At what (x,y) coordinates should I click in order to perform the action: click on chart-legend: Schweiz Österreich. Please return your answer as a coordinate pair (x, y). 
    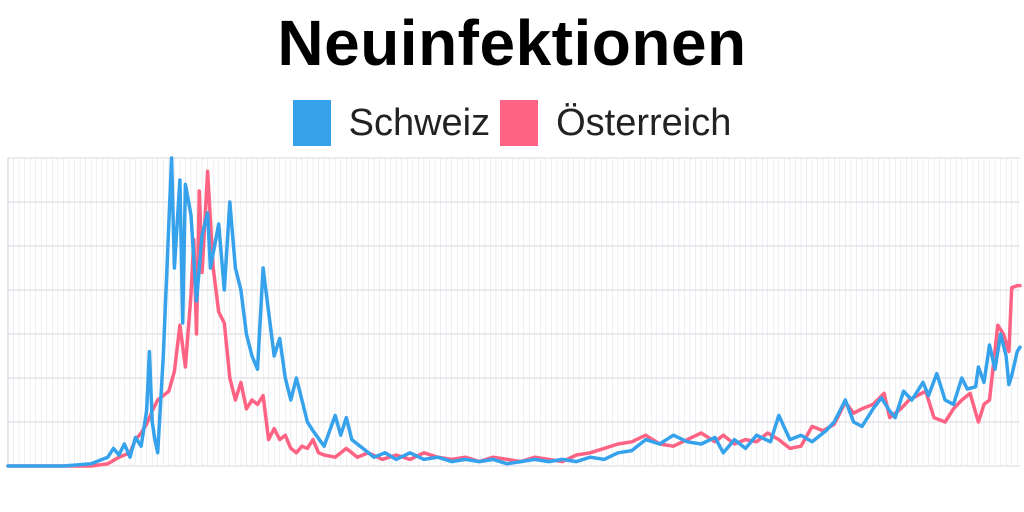
    Looking at the image, I should click on (512, 123).